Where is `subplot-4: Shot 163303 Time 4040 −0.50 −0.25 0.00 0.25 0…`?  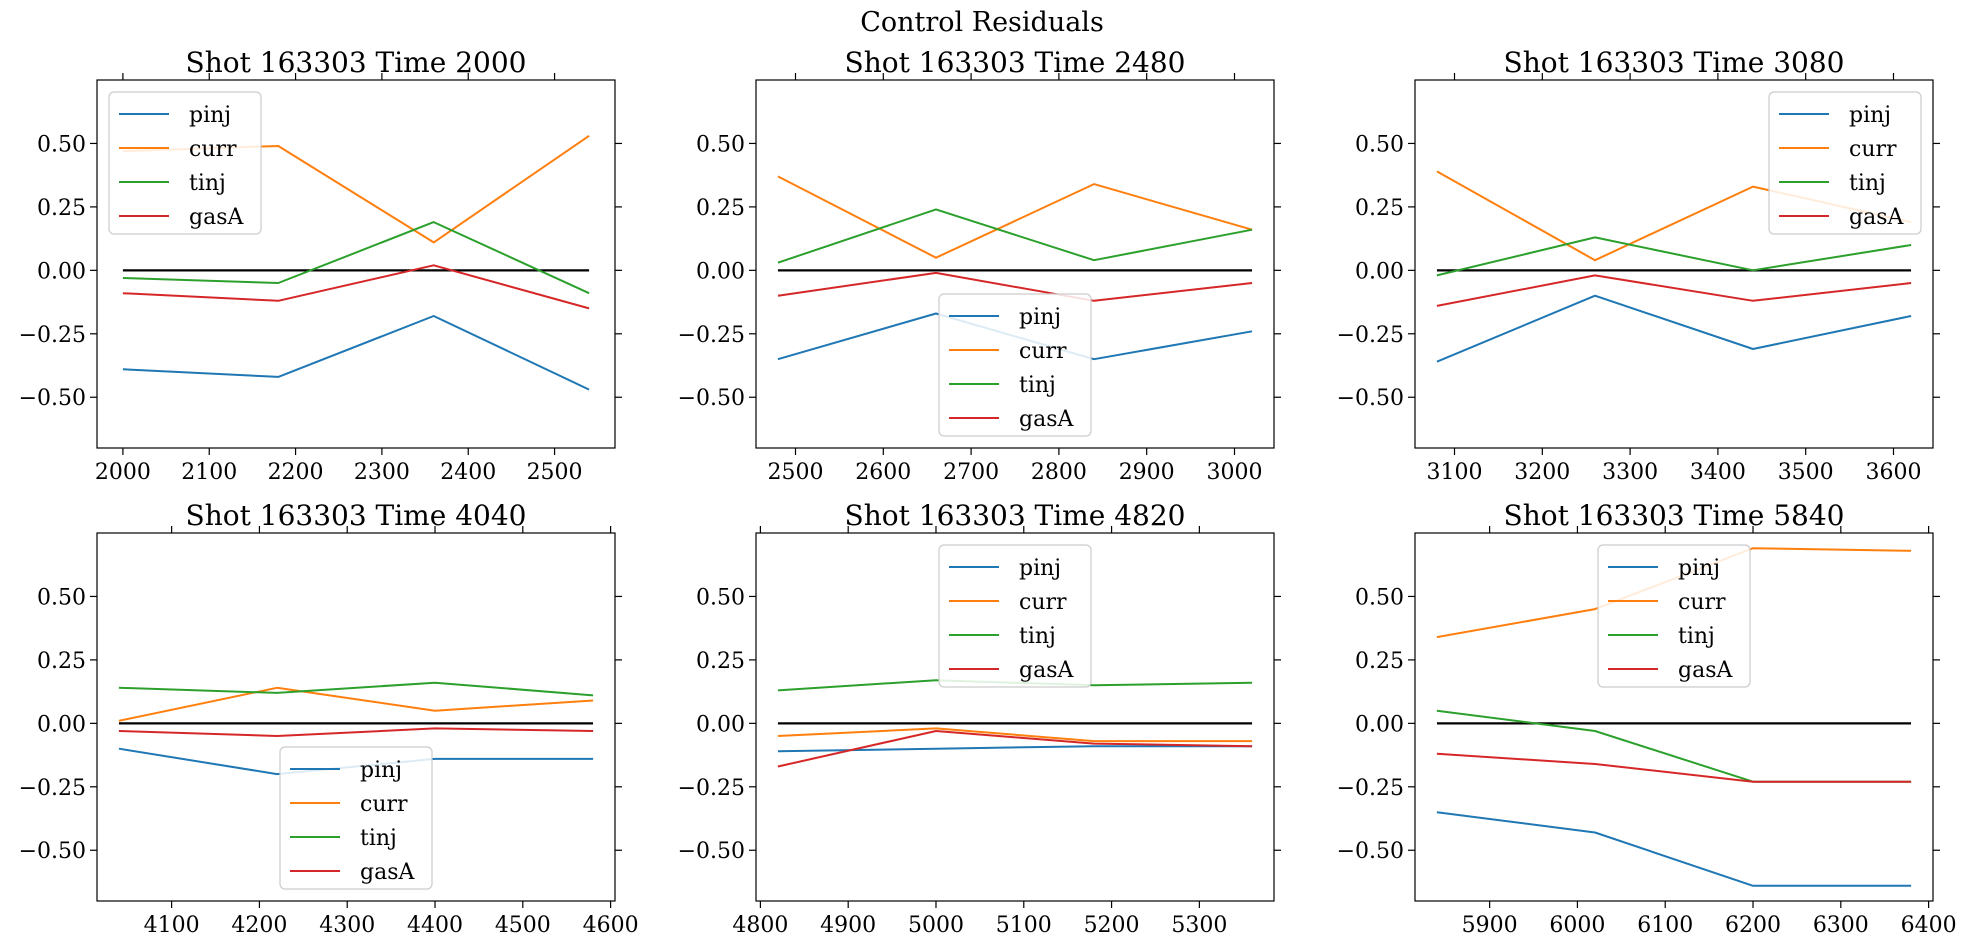 subplot-4: Shot 163303 Time 4040 −0.50 −0.25 0.00 0.25 0… is located at coordinates (329, 718).